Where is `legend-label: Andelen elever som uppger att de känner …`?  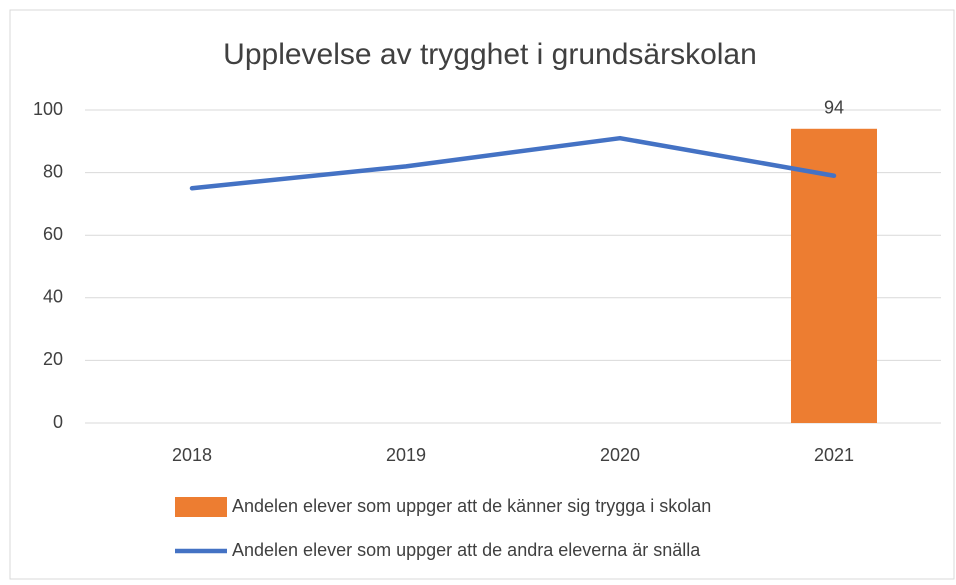
legend-label: Andelen elever som uppger att de känner … is located at coordinates (471, 506).